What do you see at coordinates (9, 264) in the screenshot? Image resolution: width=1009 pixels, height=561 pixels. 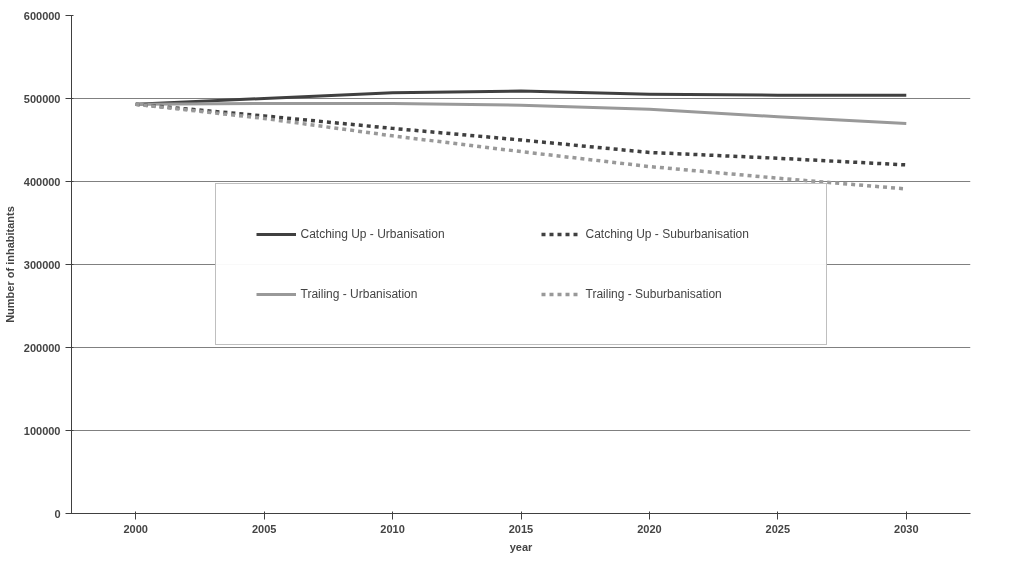 I see `y-axis-title: Number of inhabitants` at bounding box center [9, 264].